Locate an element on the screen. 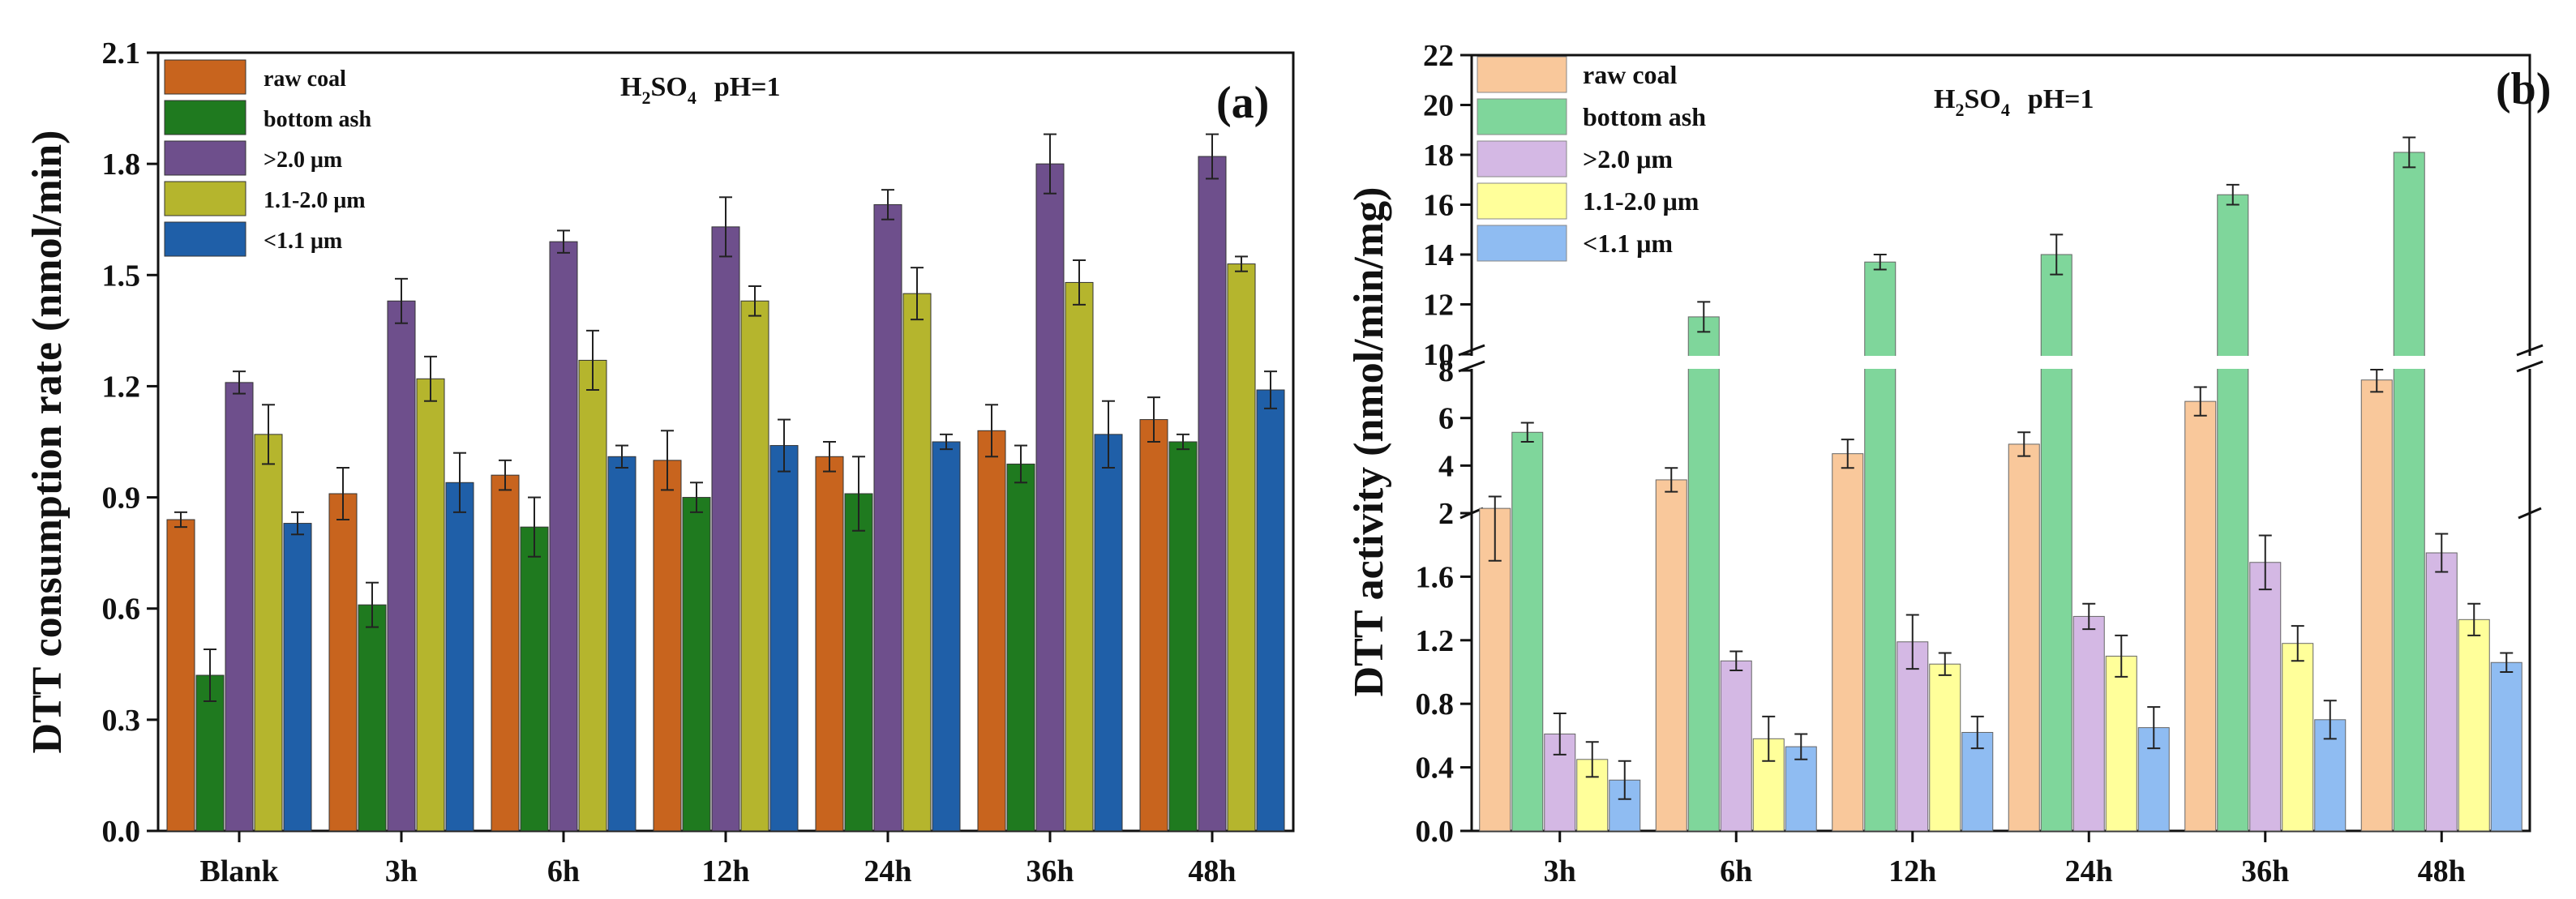 The image size is (2576, 899). bar-raw-coal-blank is located at coordinates (180, 675).